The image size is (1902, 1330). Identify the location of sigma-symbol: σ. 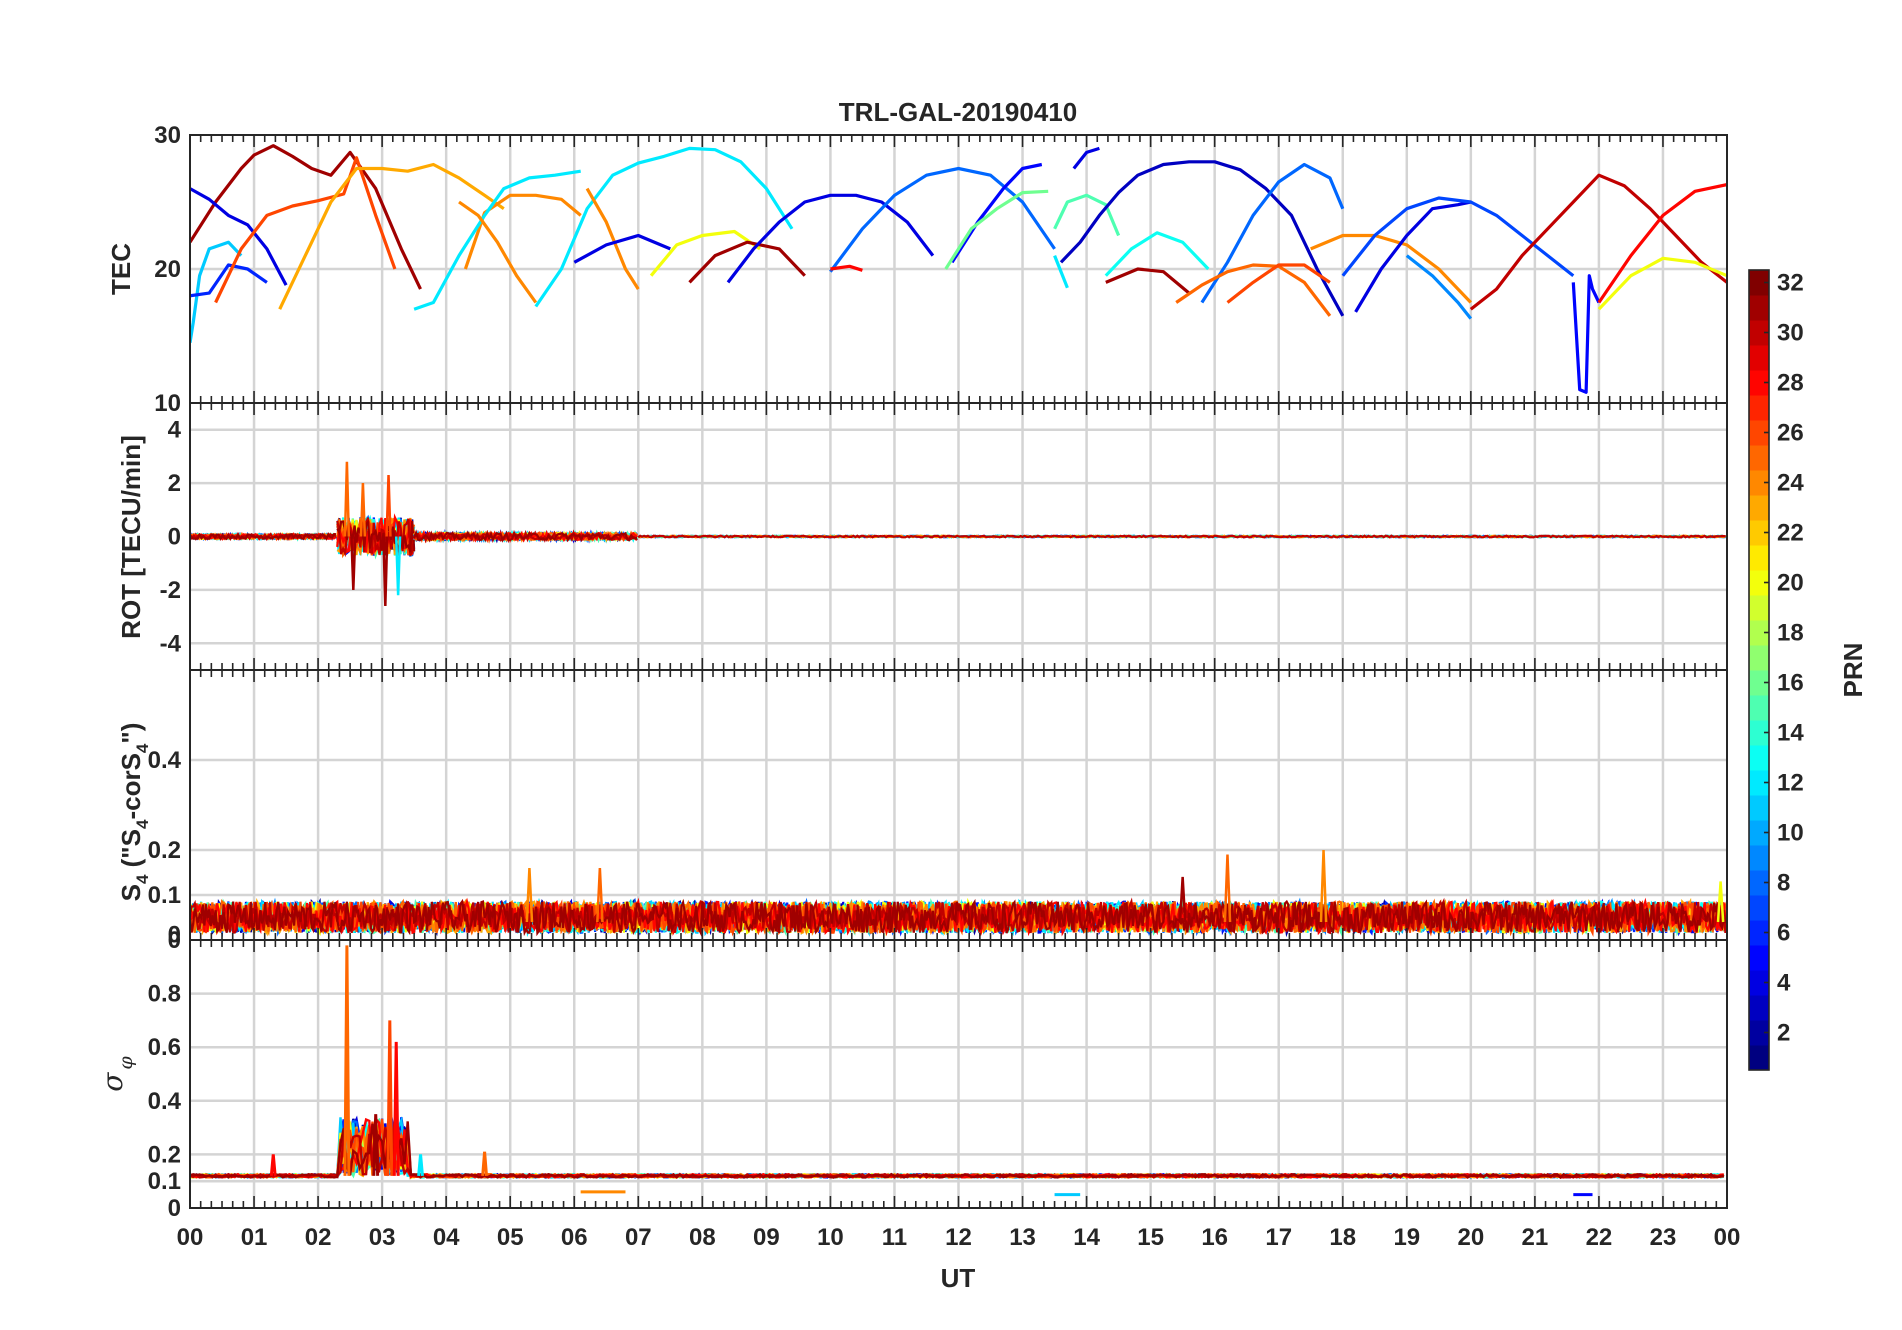
(112, 1082).